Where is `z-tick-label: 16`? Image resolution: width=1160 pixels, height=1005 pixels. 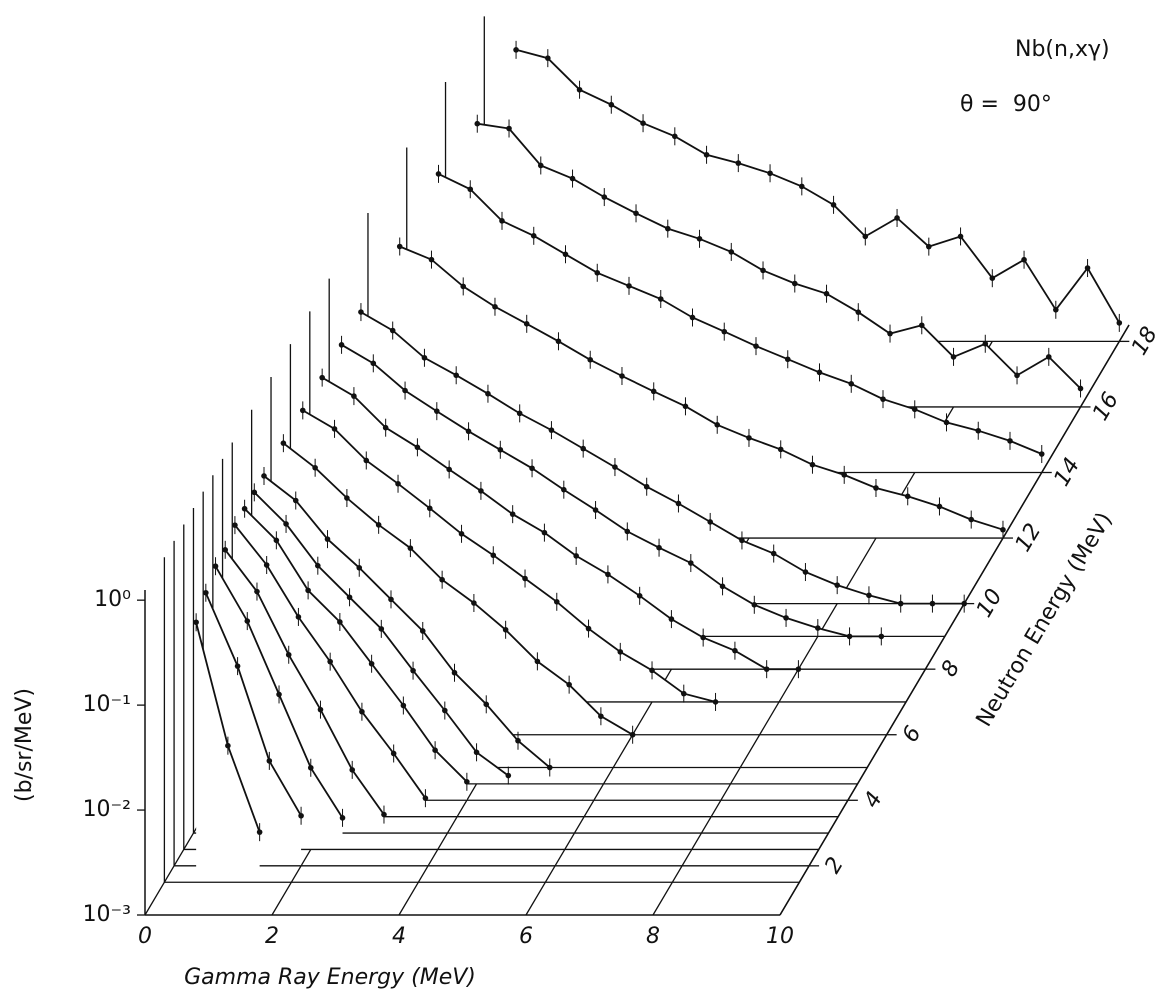
z-tick-label: 16 is located at coordinates (1106, 406).